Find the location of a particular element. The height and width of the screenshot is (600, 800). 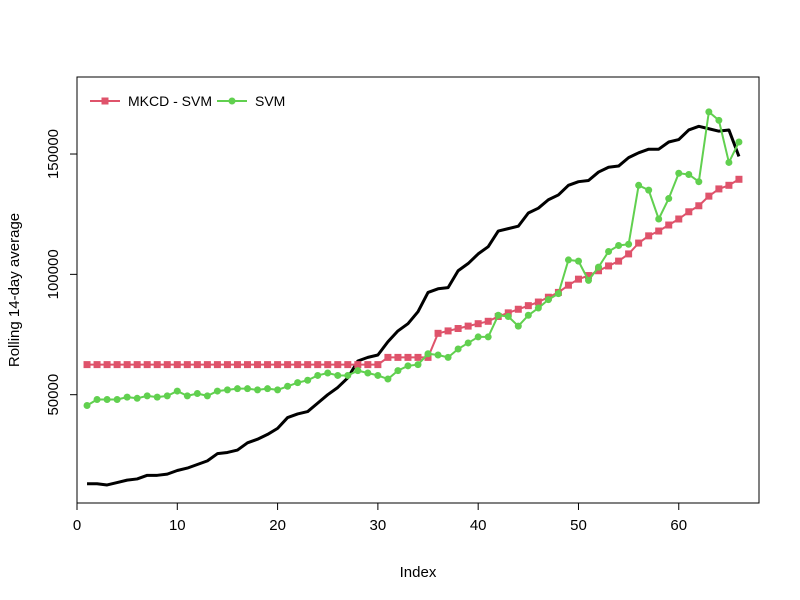

legend: MKCD - SVM SVM is located at coordinates (187, 101).